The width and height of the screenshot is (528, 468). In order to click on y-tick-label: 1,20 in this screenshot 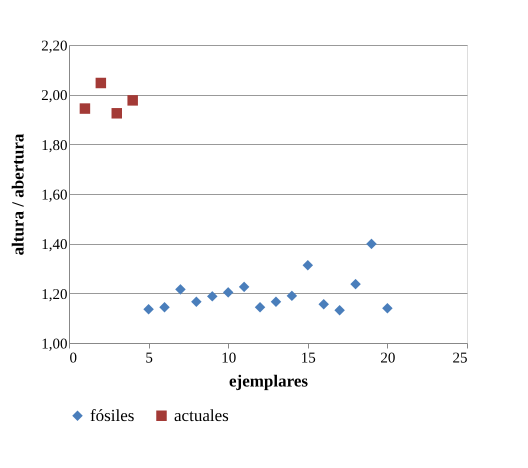, I will do `click(54, 294)`.